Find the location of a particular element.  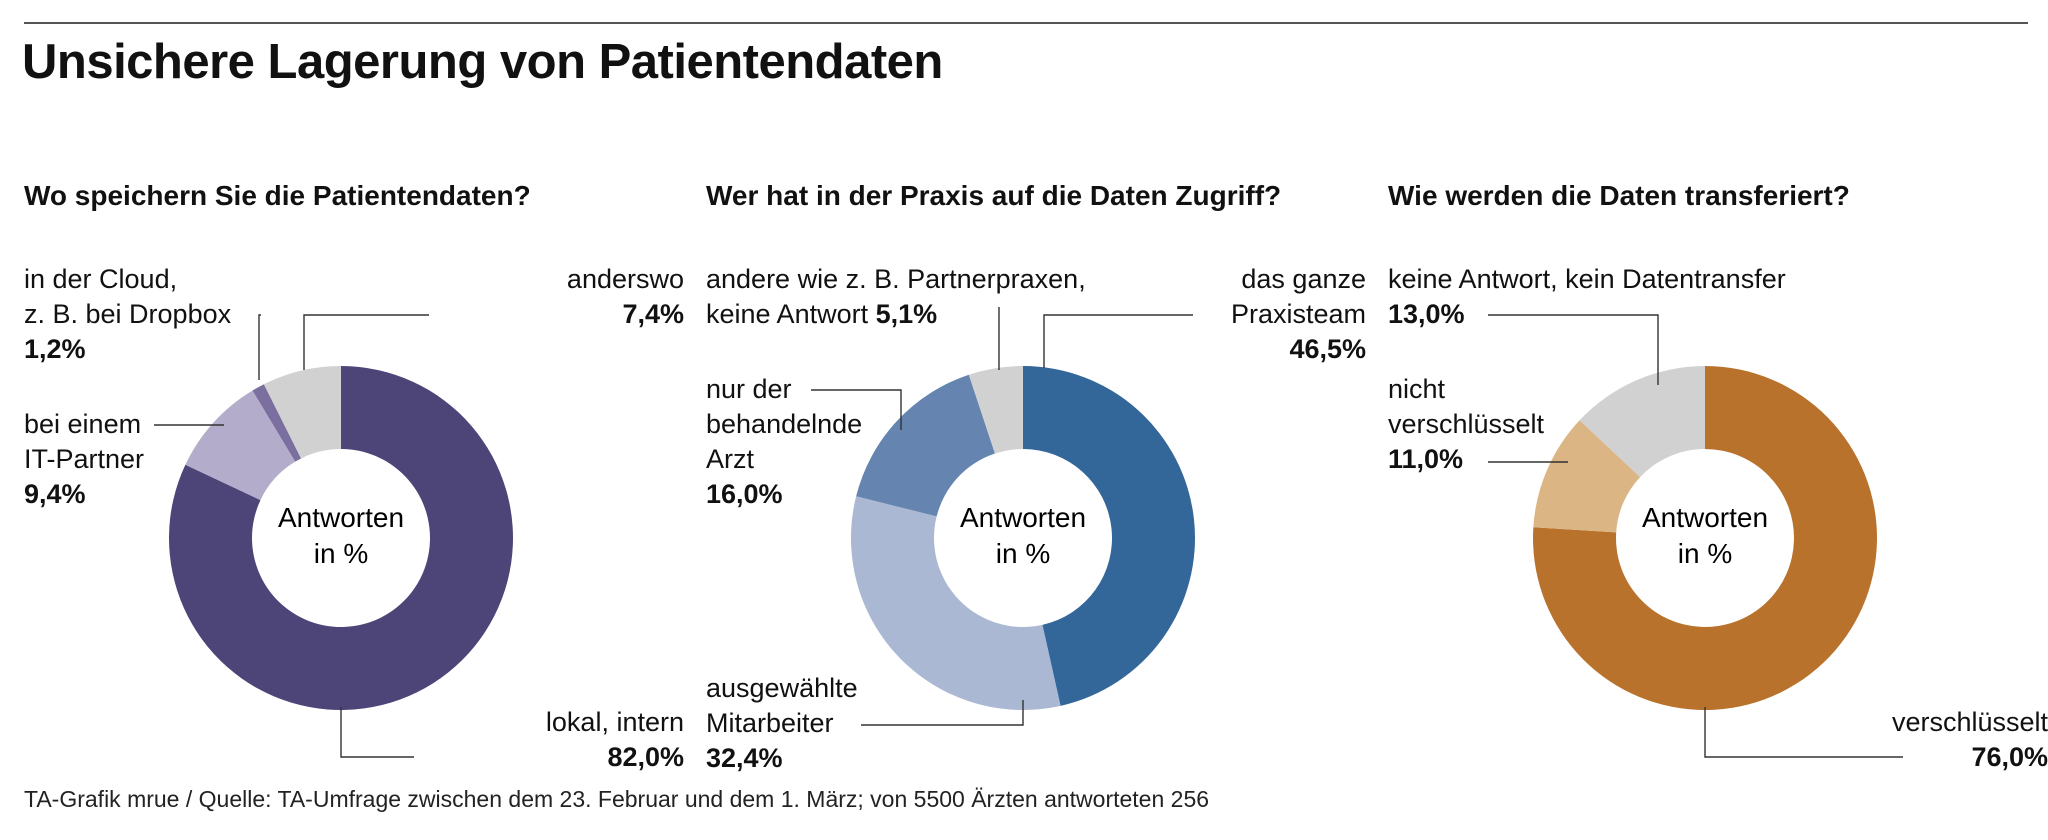

chart-title: Unsichere Lagerung von Patientendaten is located at coordinates (482, 62).